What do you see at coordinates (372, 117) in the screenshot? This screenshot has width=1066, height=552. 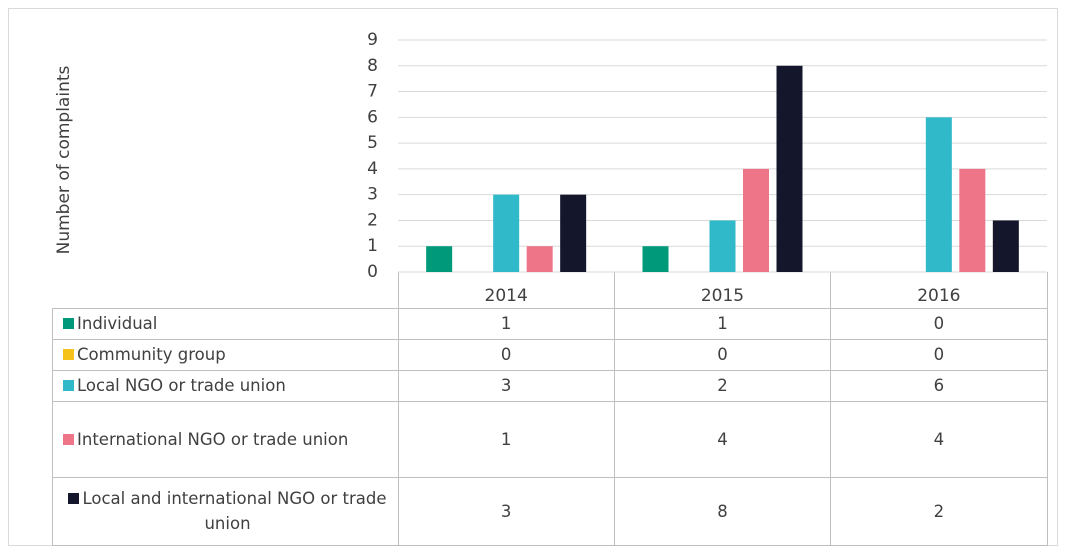 I see `y-tick-label: 6` at bounding box center [372, 117].